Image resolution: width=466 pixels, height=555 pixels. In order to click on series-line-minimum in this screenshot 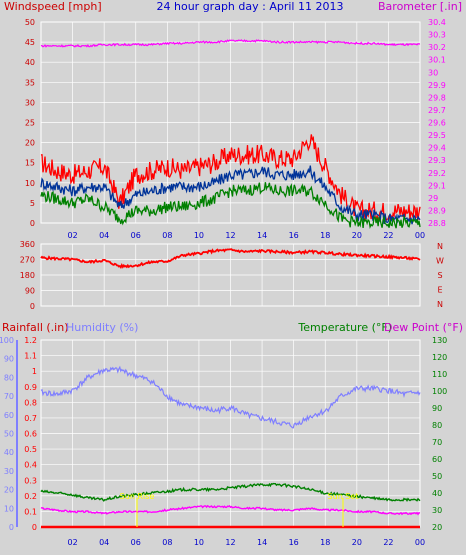, I will do `click(230, 206)`.